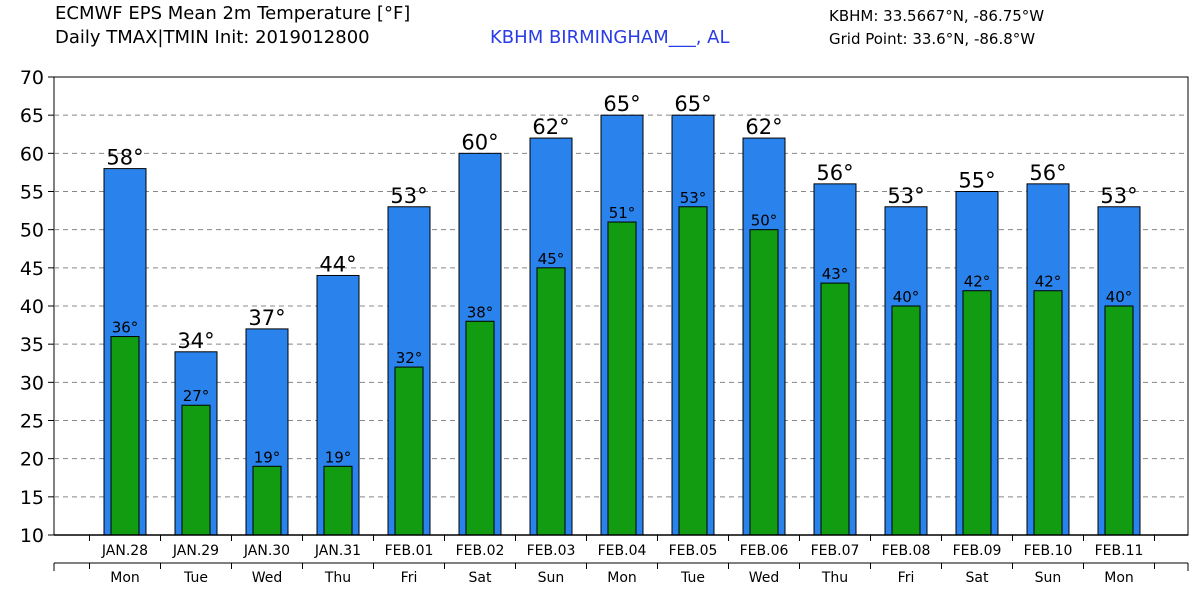 This screenshot has height=600, width=1200. Describe the element at coordinates (266, 551) in the screenshot. I see `x-tick-label-date: JAN.30` at that location.